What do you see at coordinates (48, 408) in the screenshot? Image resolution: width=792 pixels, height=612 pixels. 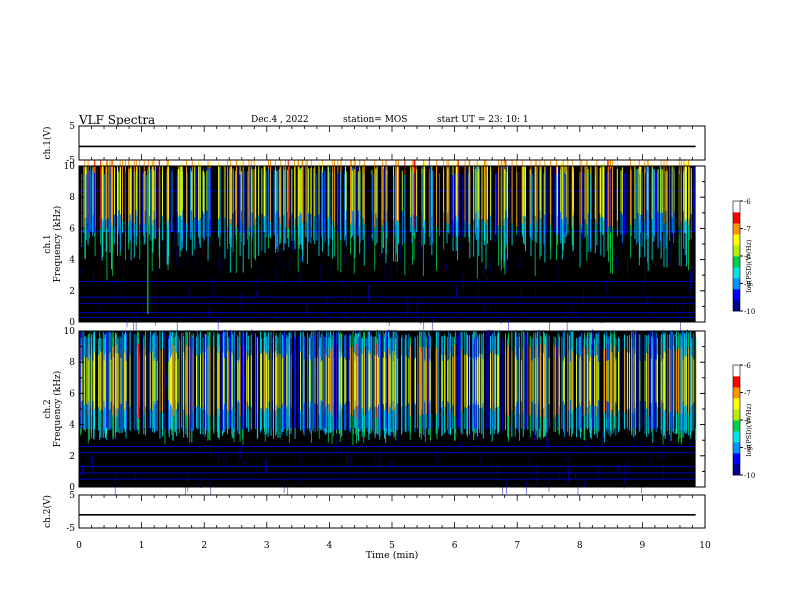 I see `channel-label: ch.2` at bounding box center [48, 408].